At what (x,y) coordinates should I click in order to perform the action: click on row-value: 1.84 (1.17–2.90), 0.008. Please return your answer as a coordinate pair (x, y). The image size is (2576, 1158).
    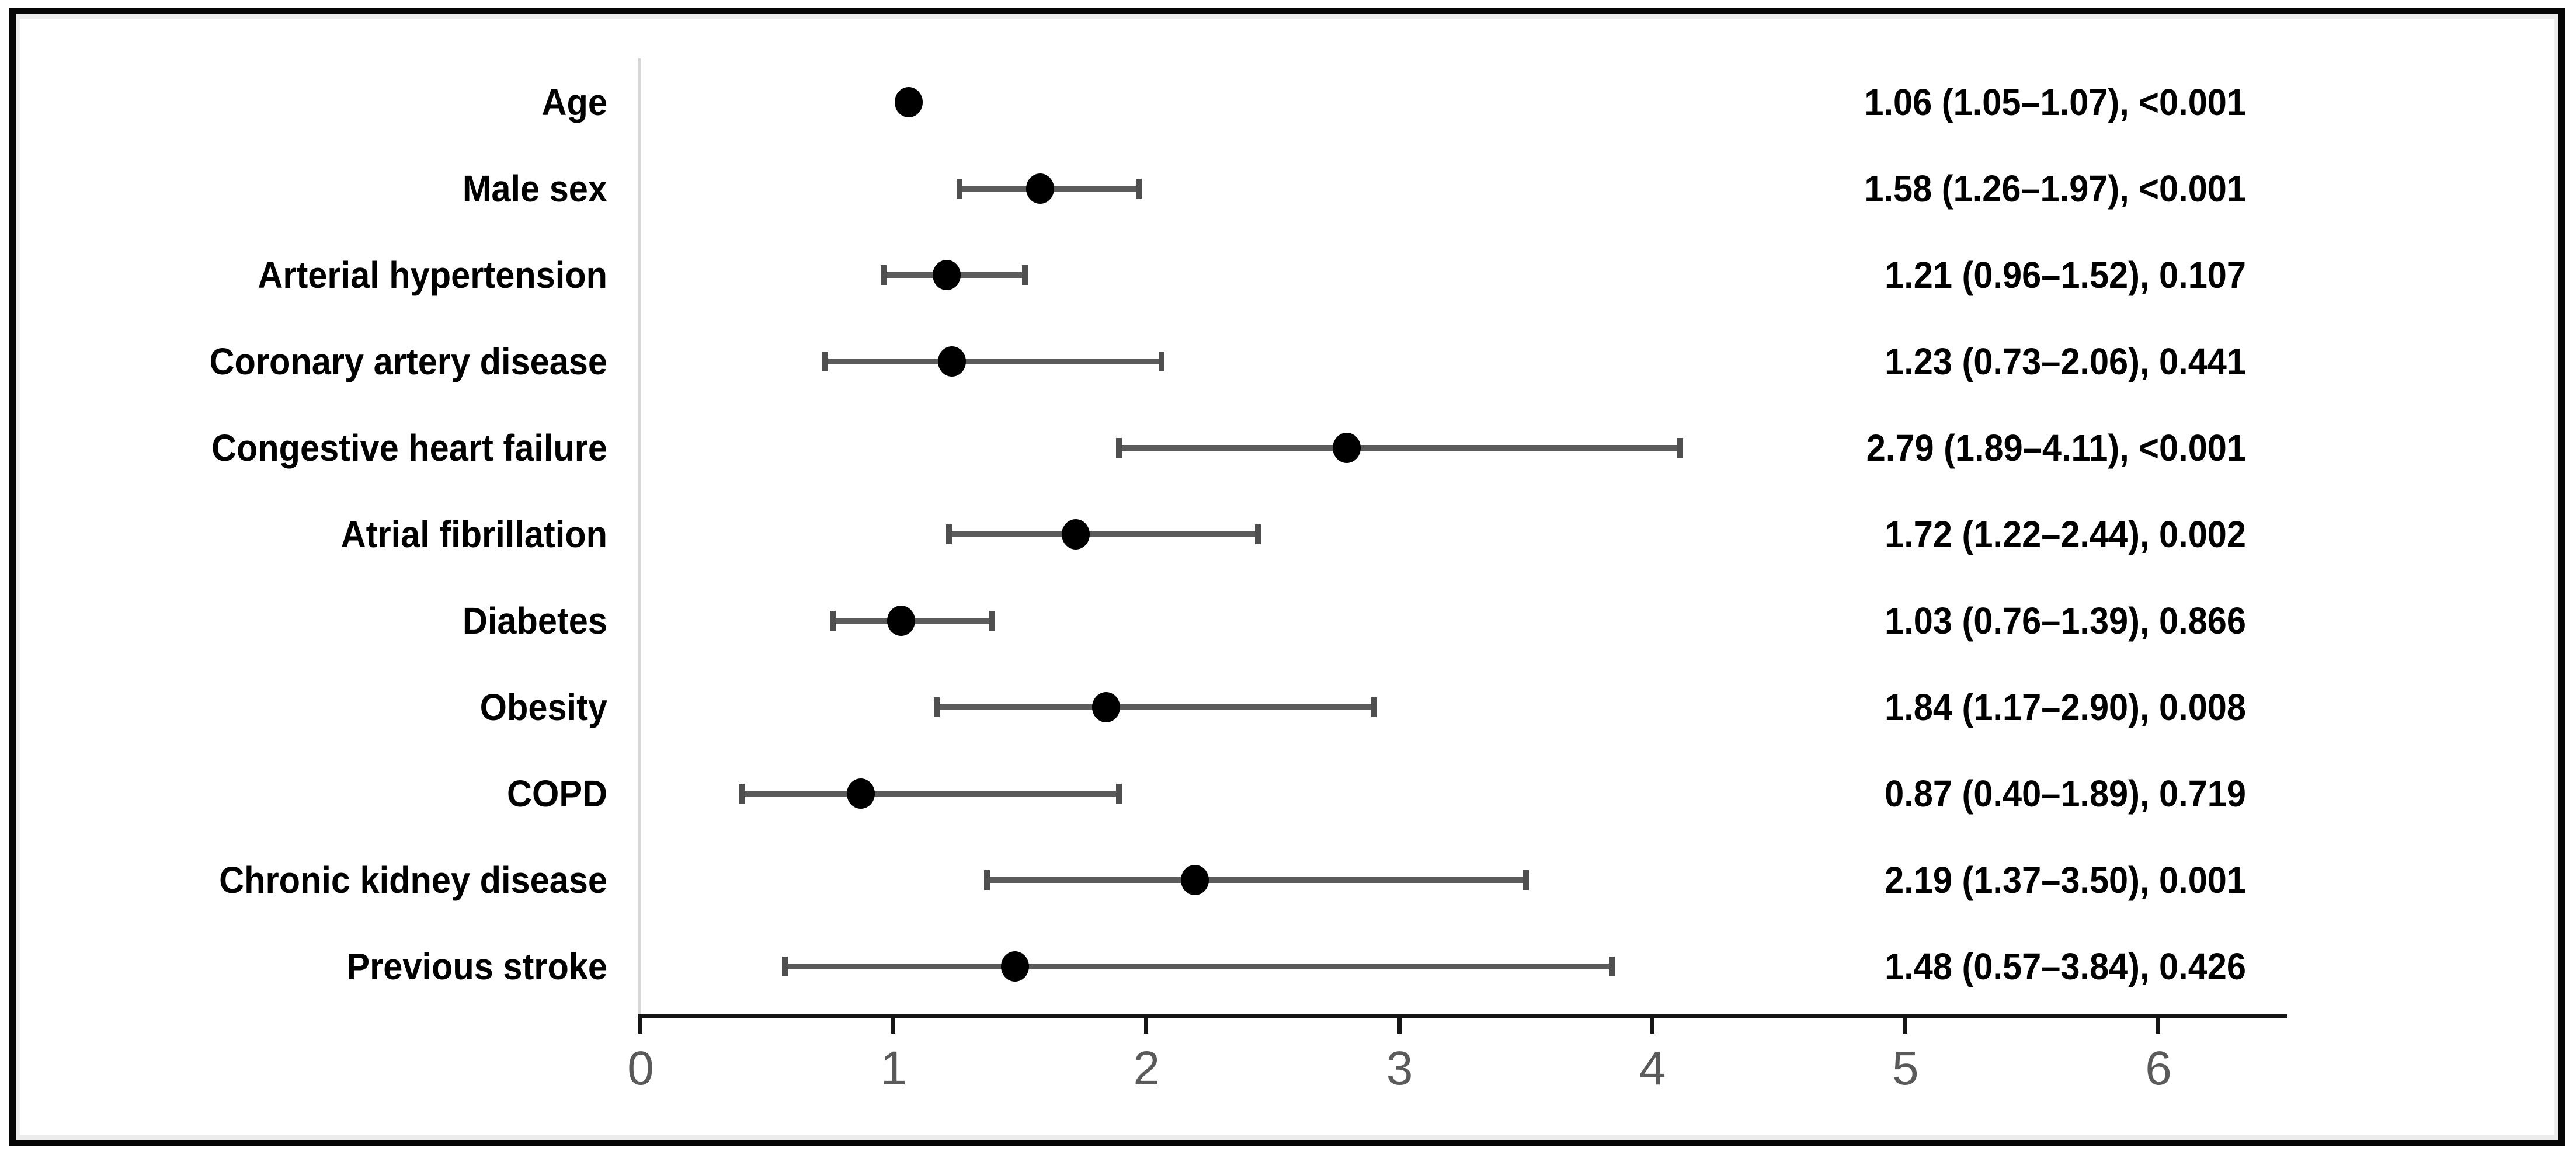
    Looking at the image, I should click on (2065, 707).